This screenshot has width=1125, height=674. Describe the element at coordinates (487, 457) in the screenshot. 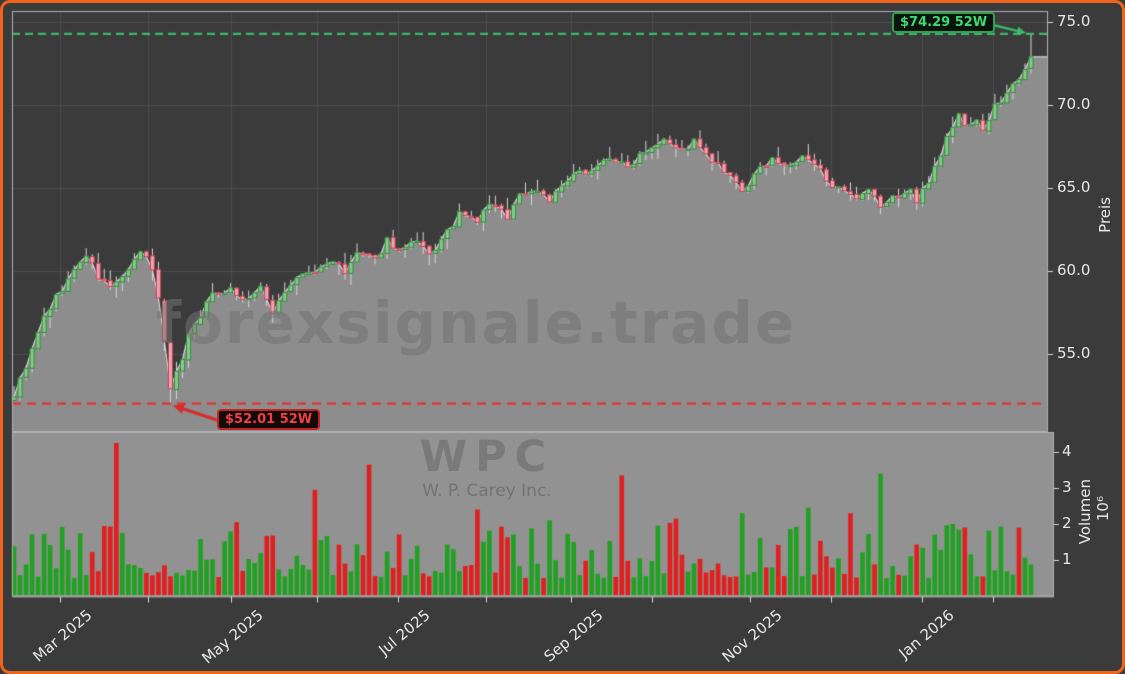

I see `symbol-watermark: WPC` at that location.